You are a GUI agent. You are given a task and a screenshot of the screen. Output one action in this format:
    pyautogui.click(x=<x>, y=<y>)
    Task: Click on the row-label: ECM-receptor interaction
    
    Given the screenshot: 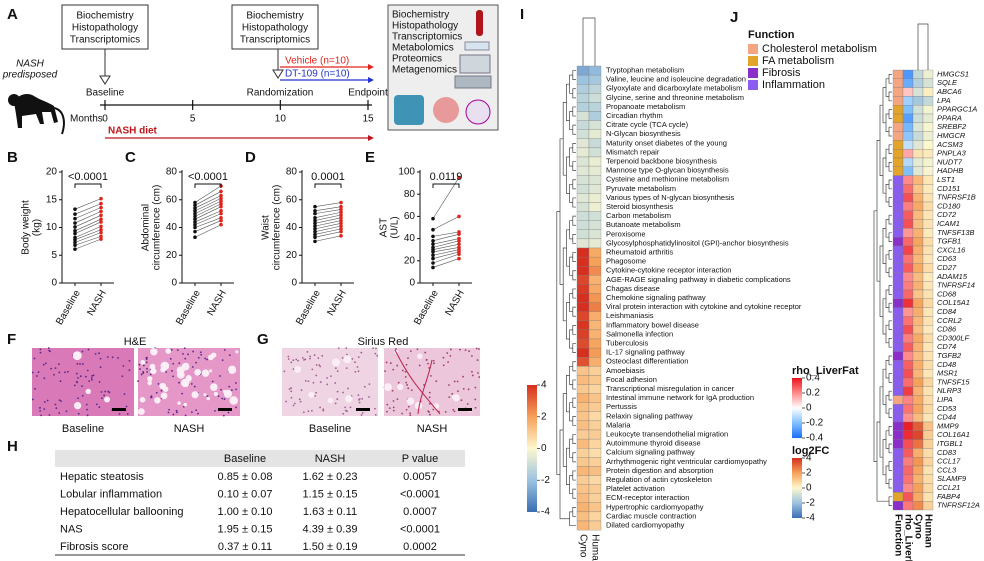 What is the action you would take?
    pyautogui.click(x=647, y=497)
    